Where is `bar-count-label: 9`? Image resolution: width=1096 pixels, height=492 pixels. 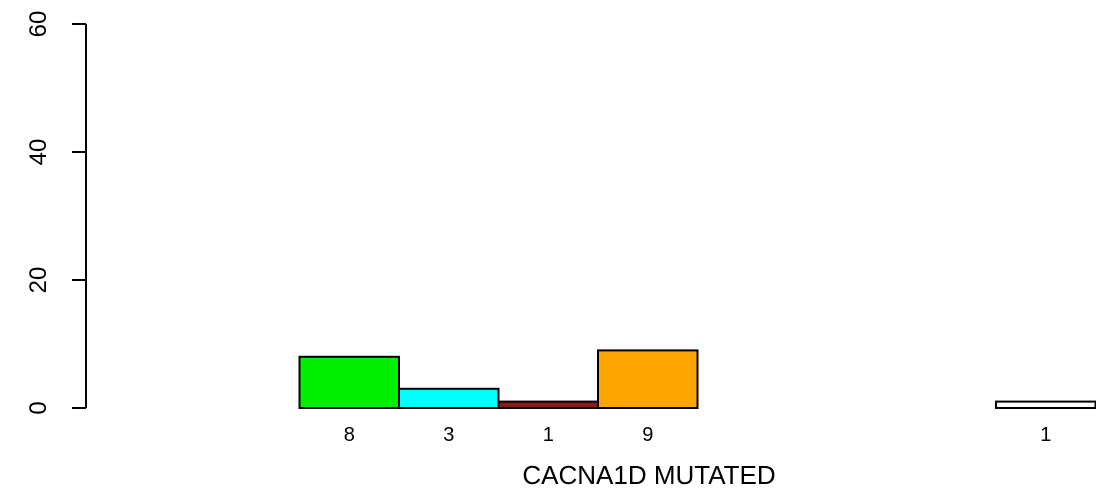 bar-count-label: 9 is located at coordinates (647, 435).